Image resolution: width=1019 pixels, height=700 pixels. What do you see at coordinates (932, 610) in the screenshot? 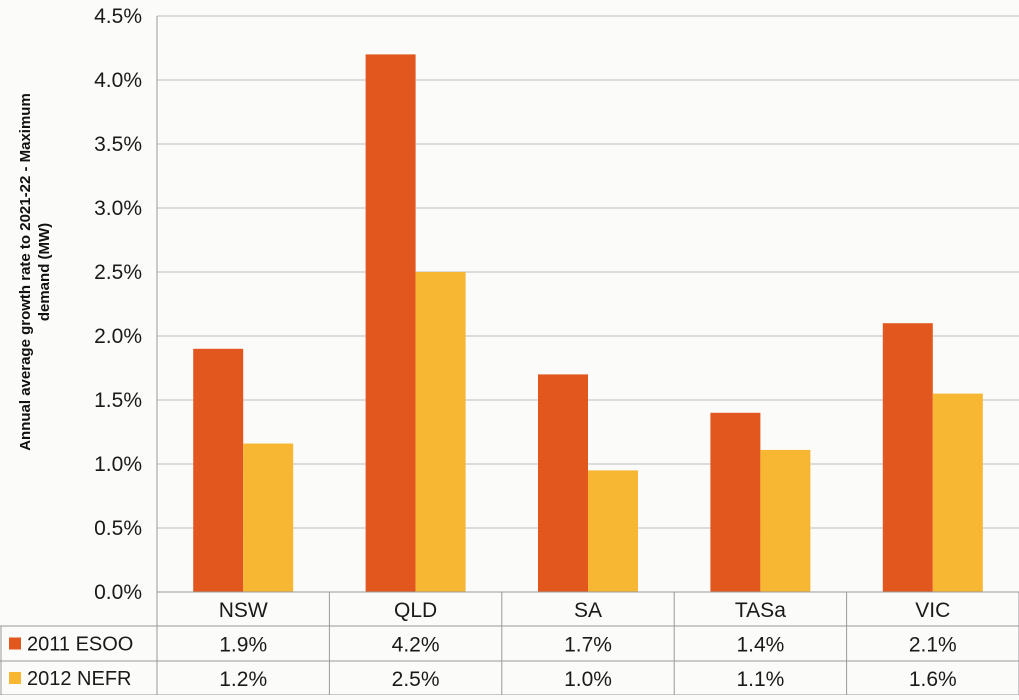
I see `x-category-label: VIC` at bounding box center [932, 610].